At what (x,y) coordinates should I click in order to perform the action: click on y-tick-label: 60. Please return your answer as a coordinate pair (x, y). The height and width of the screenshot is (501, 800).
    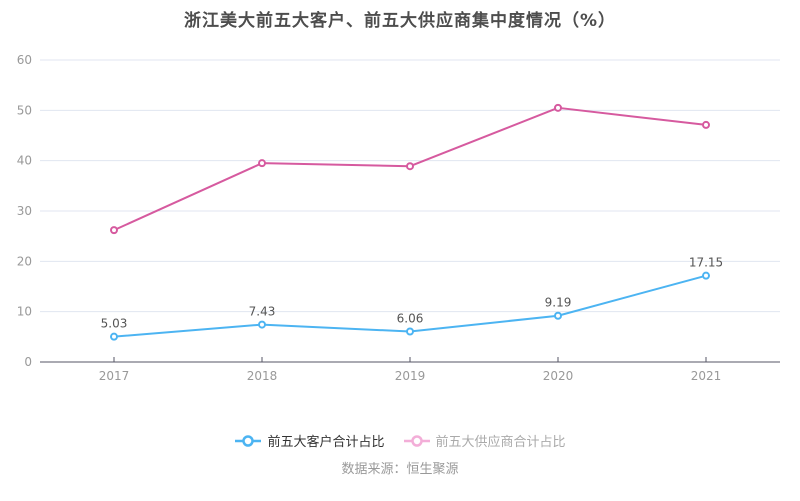
    Looking at the image, I should click on (24, 60).